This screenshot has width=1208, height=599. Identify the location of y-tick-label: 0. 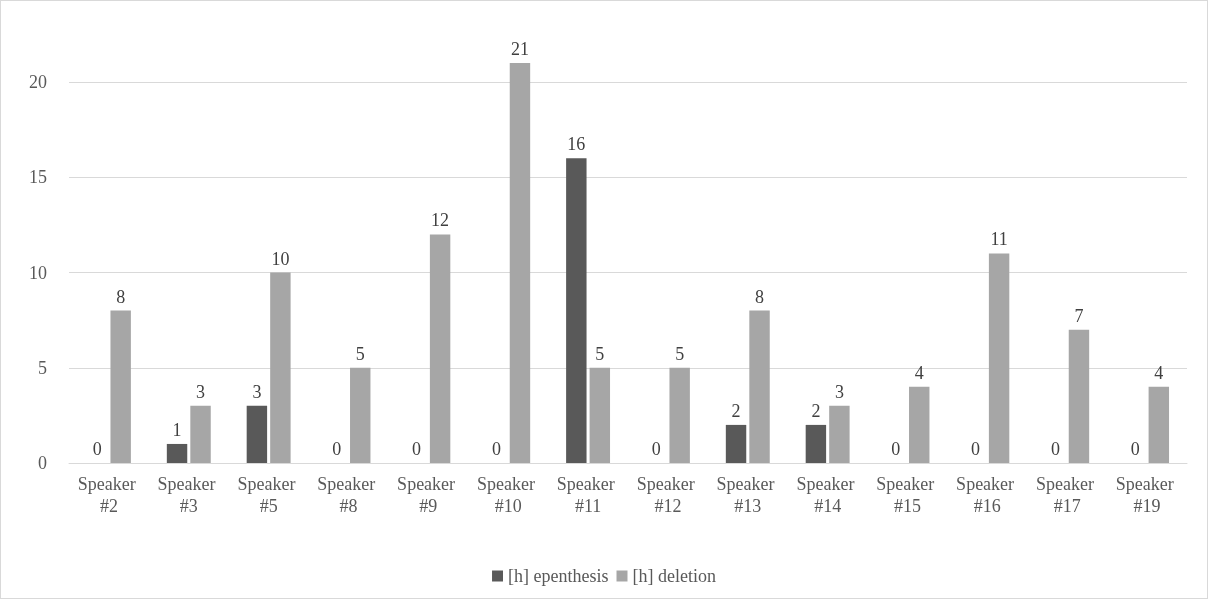
(42, 463).